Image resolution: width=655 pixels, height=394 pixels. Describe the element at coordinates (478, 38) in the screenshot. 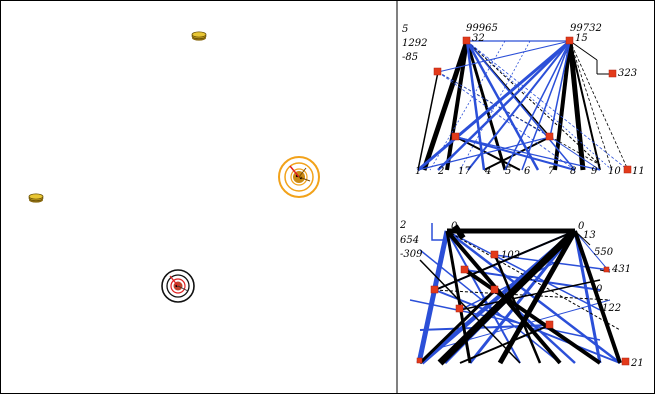

I see `graph-top-node-label: 32` at that location.